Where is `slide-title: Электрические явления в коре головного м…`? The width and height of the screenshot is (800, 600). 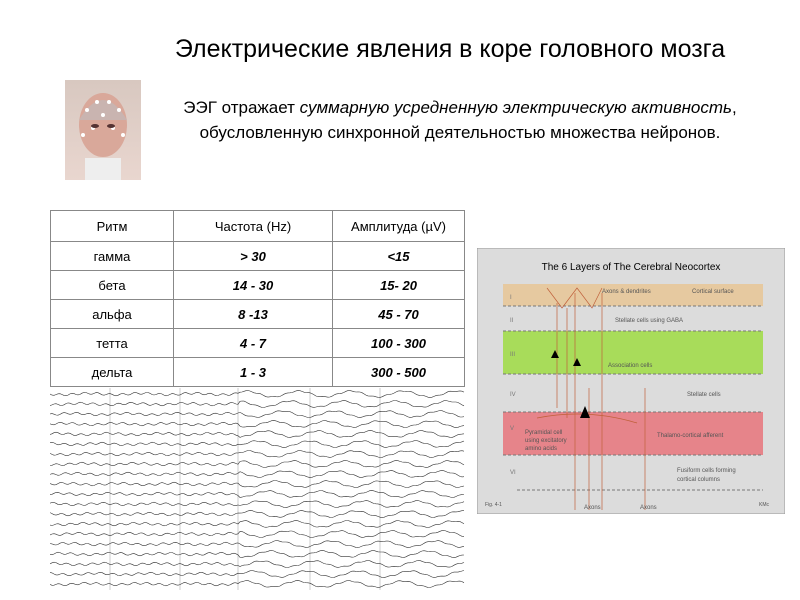 slide-title: Электрические явления в коре головного м… is located at coordinates (450, 49).